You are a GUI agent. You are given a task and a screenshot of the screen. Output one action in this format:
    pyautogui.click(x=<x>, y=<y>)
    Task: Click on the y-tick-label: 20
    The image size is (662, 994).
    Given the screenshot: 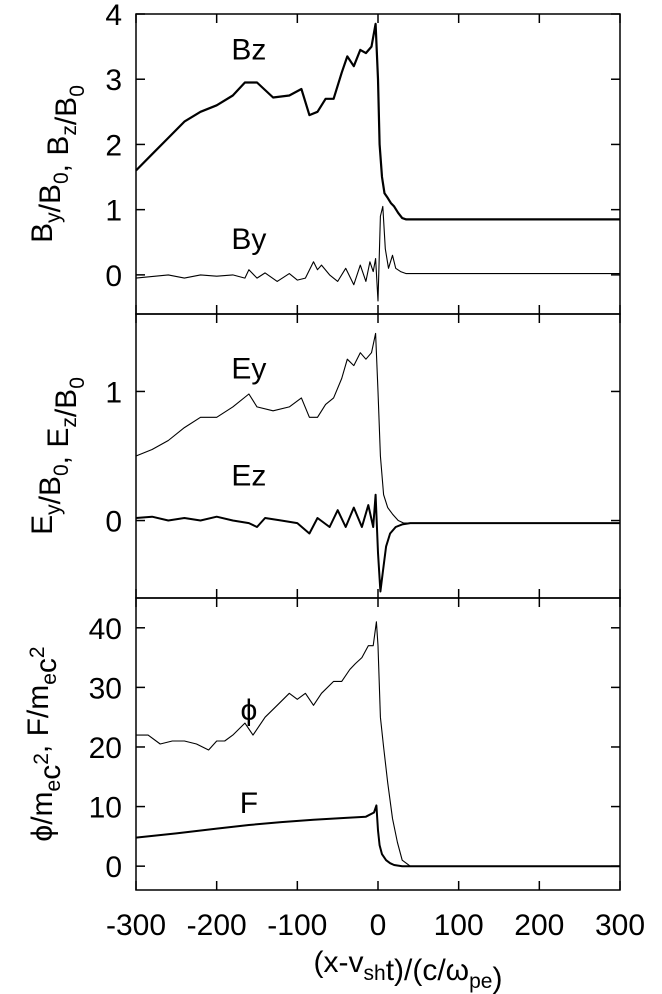 What is the action you would take?
    pyautogui.click(x=105, y=748)
    